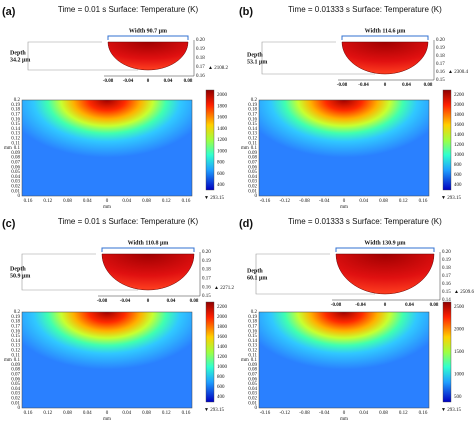  What do you see at coordinates (20, 60) in the screenshot?
I see `depth-value: 34.2 μm` at bounding box center [20, 60].